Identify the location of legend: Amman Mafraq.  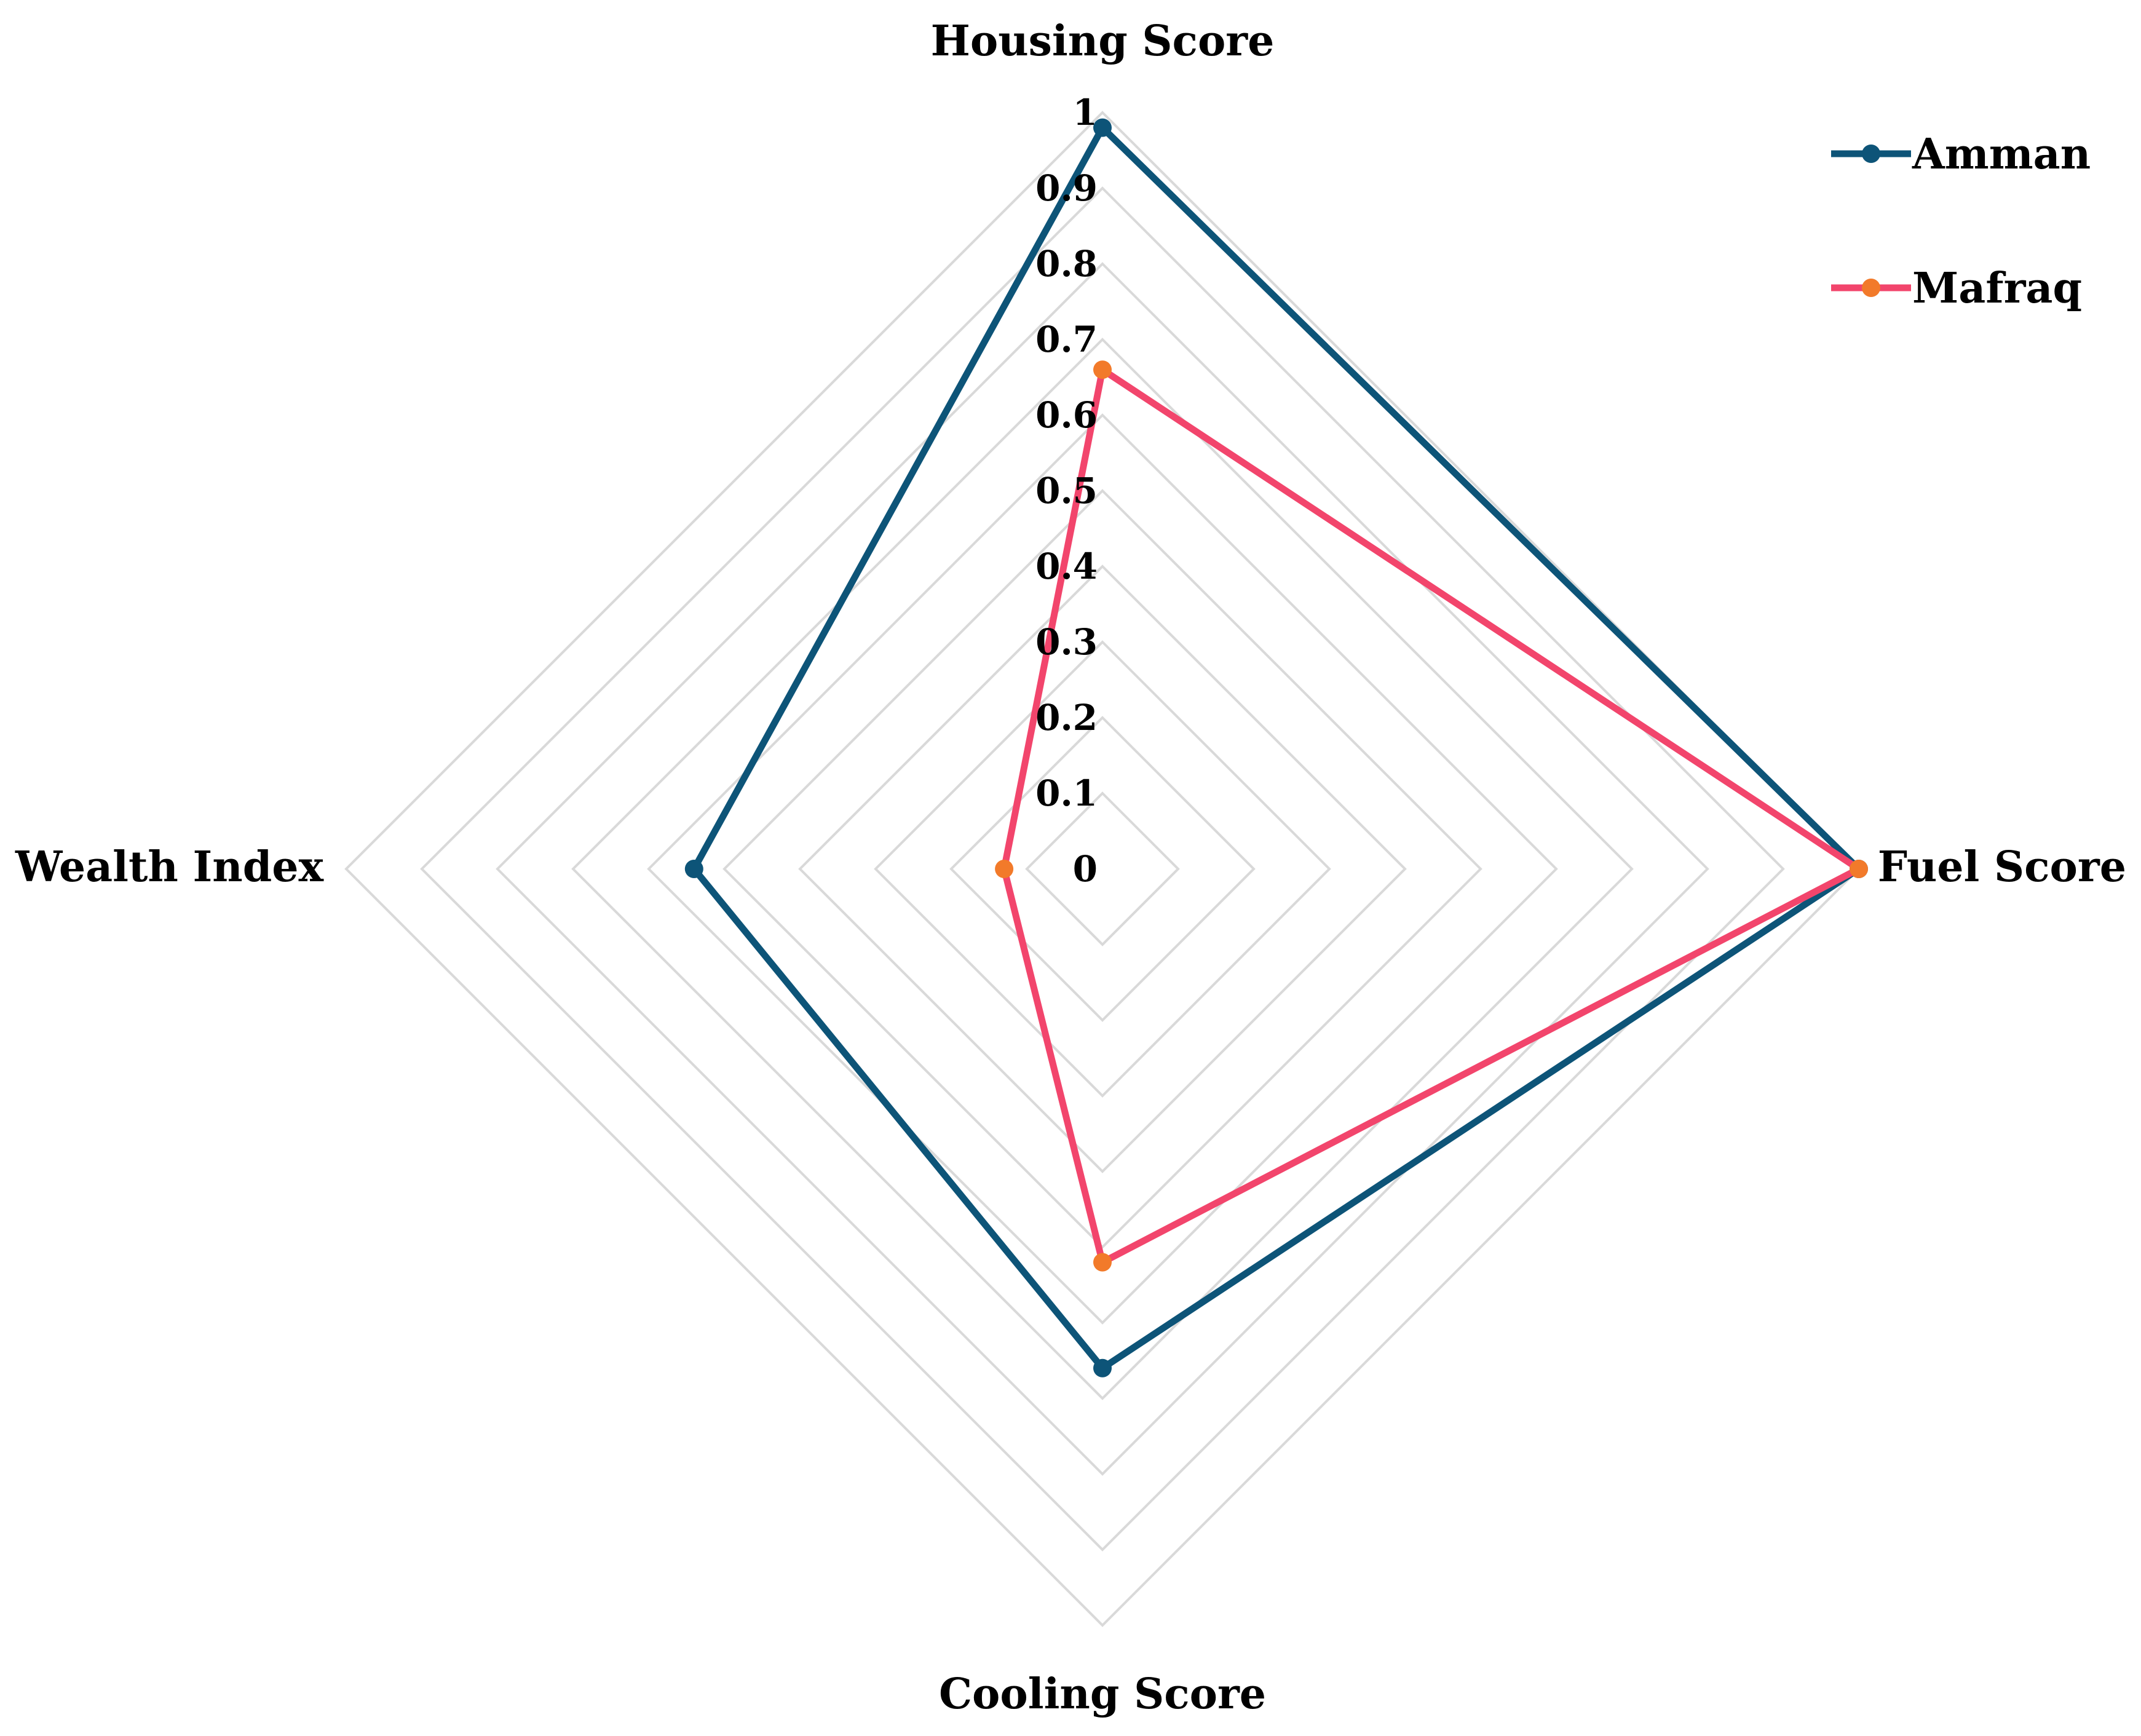
(1961, 221).